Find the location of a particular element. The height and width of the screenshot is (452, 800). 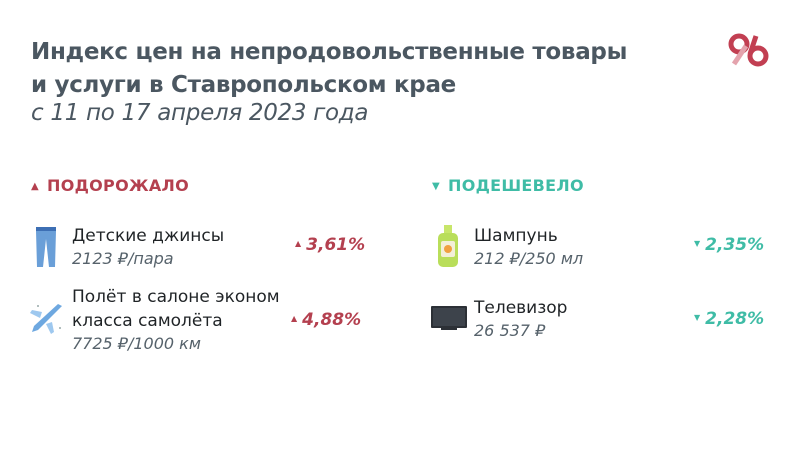

change-badge: ▲ 3,61% is located at coordinates (330, 245).